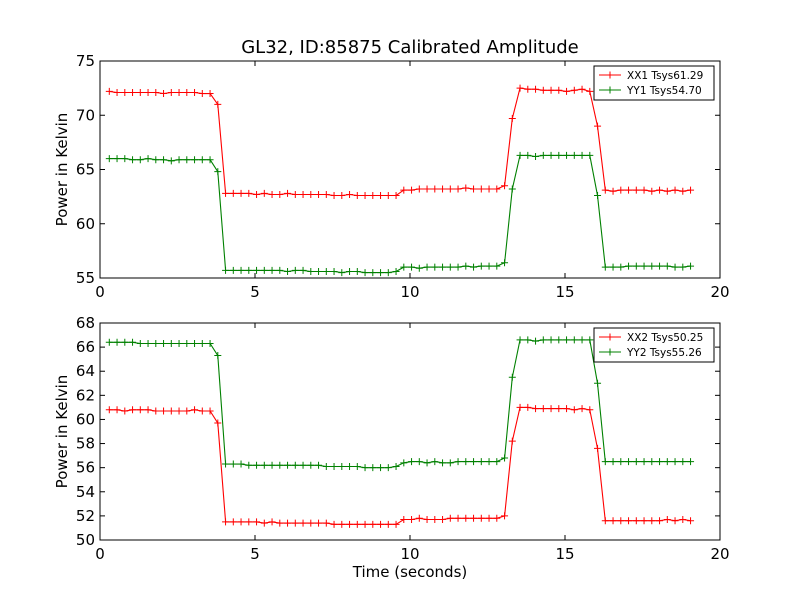 The width and height of the screenshot is (800, 600). Describe the element at coordinates (610, 75) in the screenshot. I see `legend-marker` at that location.